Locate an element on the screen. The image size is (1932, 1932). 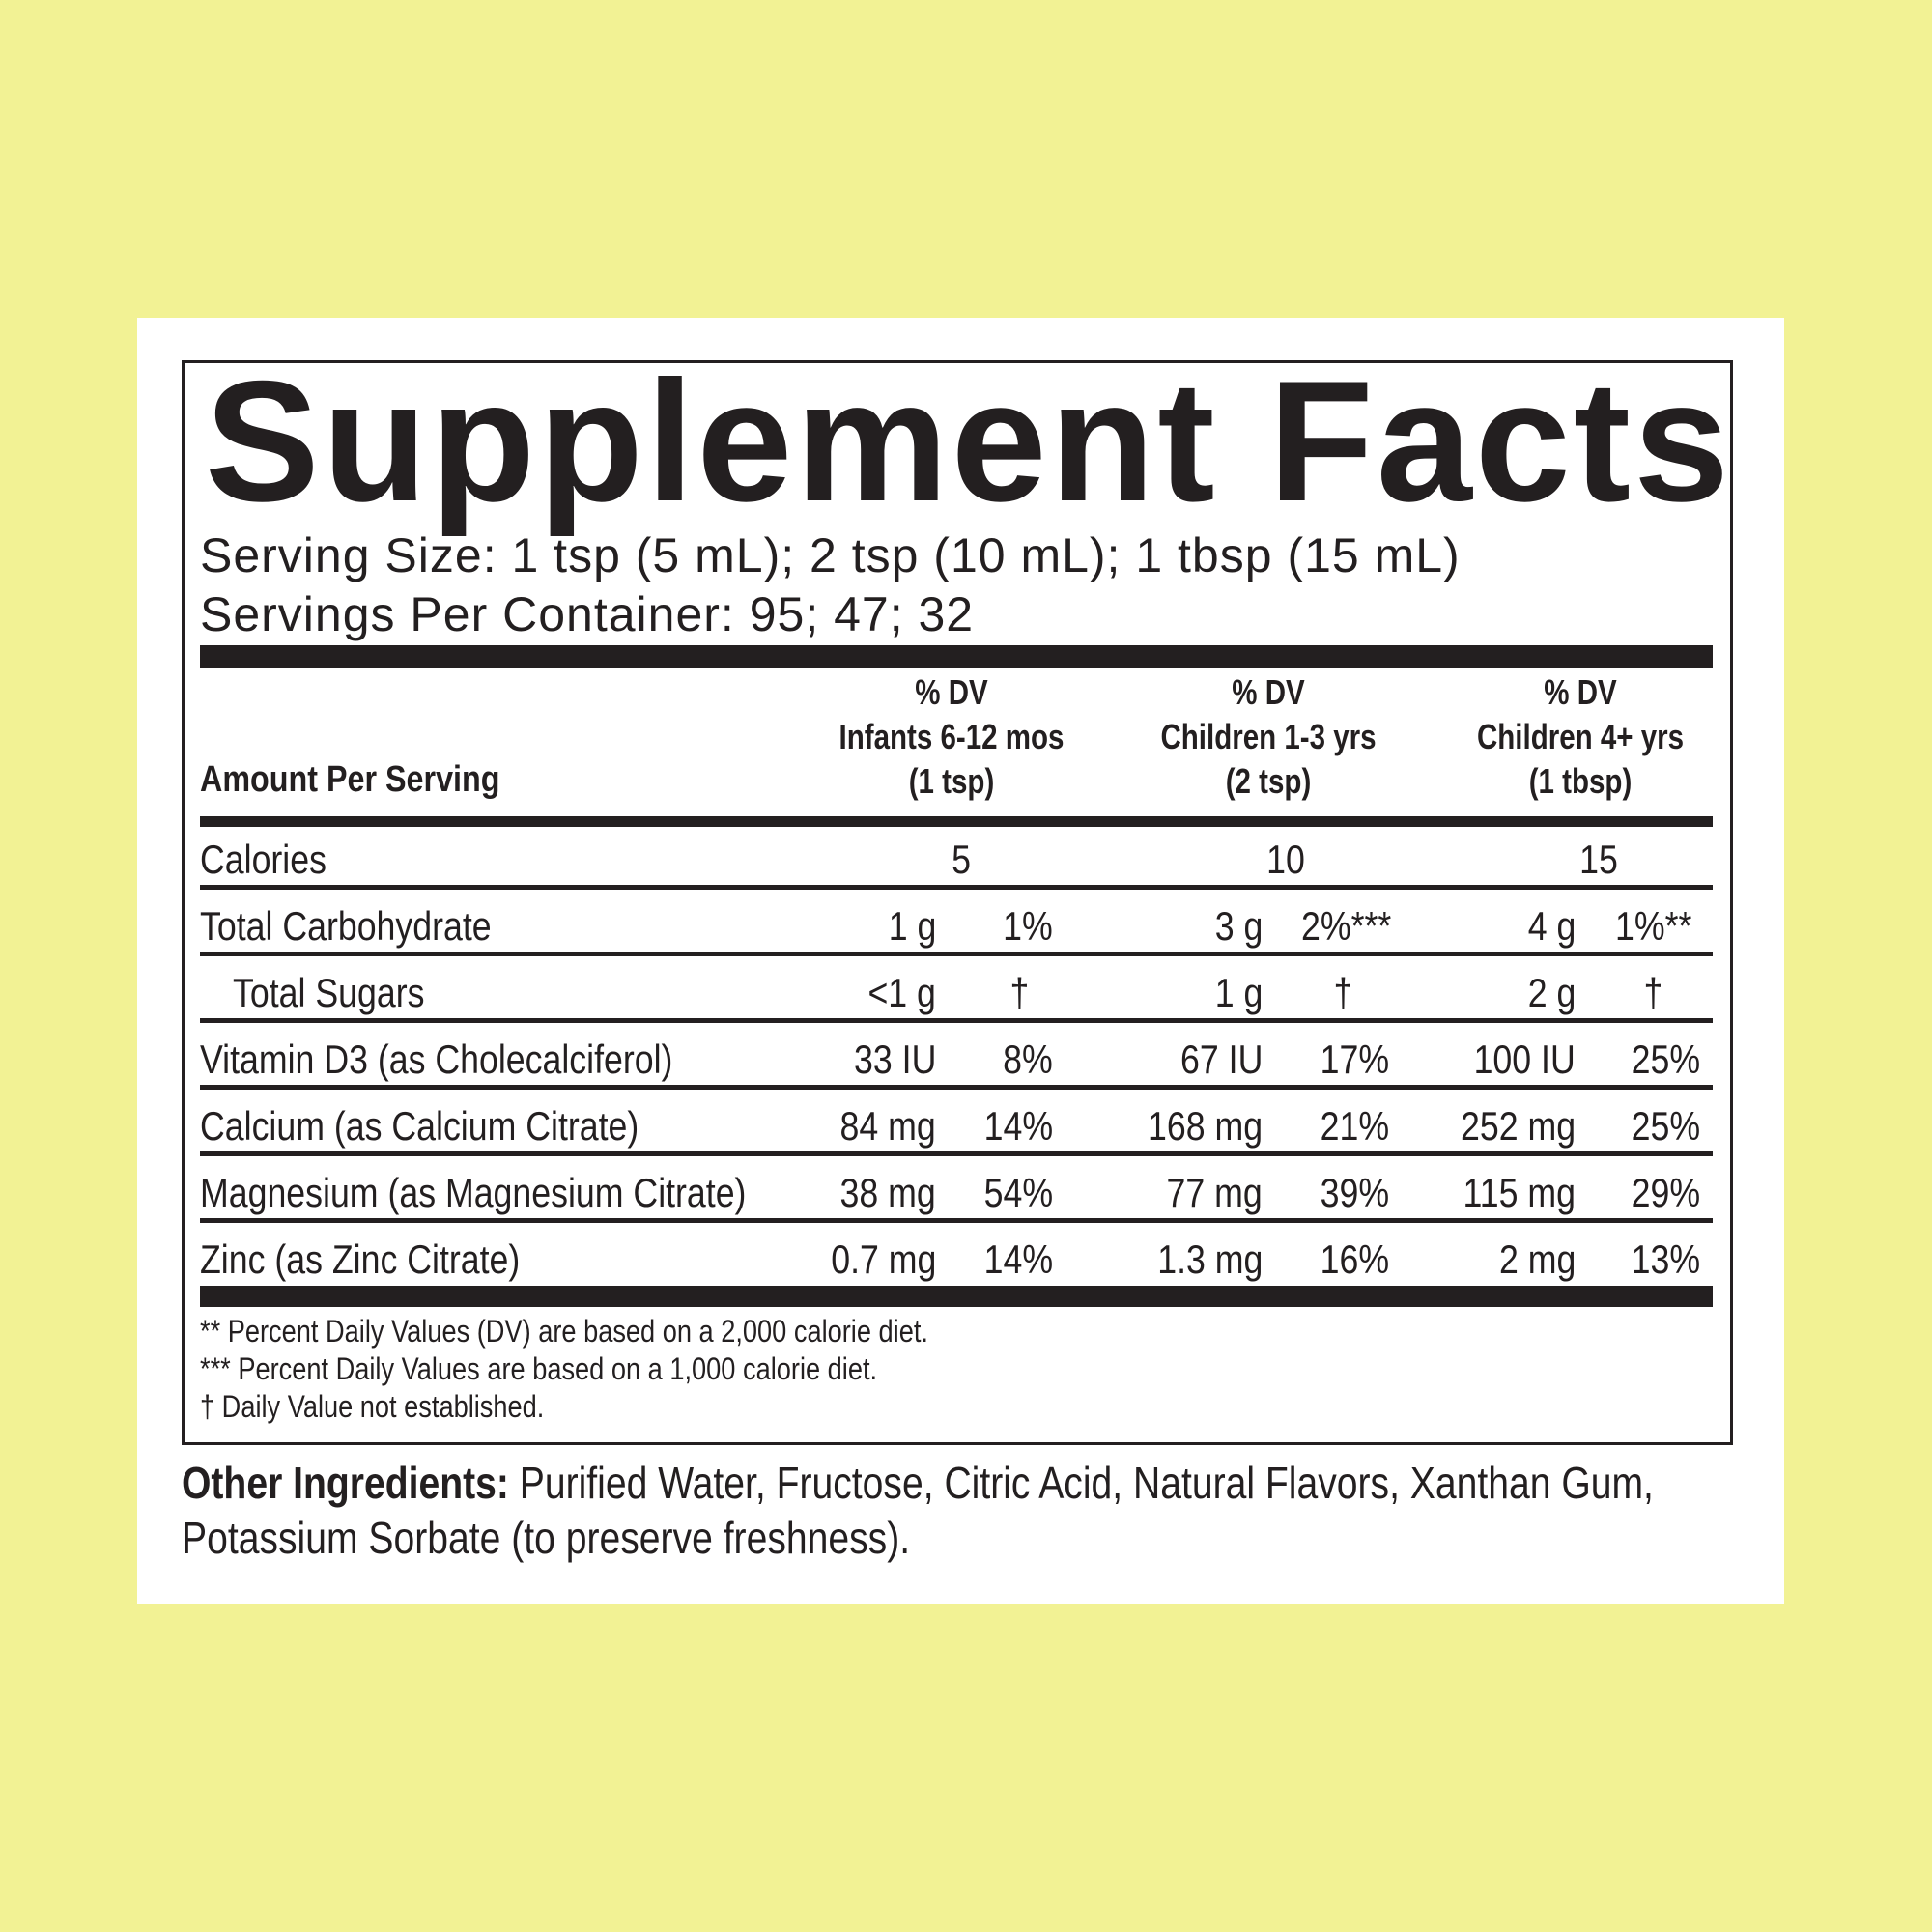
row-label: Zinc (as Zinc Citrate) is located at coordinates (360, 1259).